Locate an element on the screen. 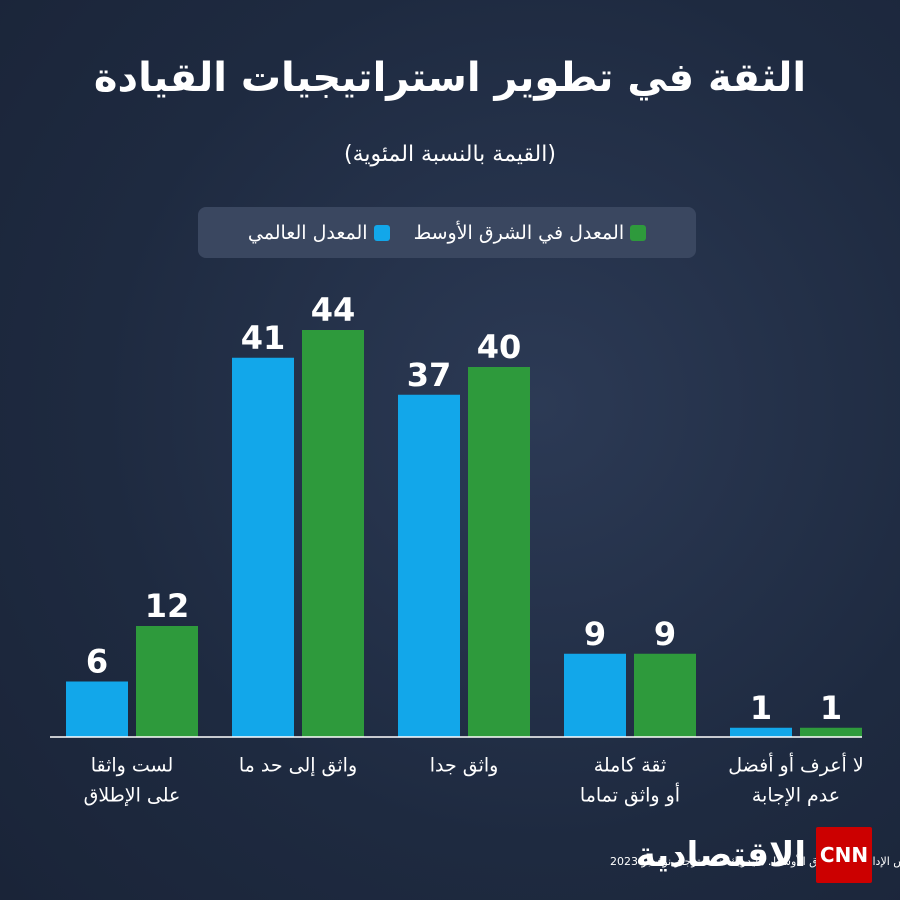 The height and width of the screenshot is (900, 900). brand-name: الاقتصادية is located at coordinates (720, 855).